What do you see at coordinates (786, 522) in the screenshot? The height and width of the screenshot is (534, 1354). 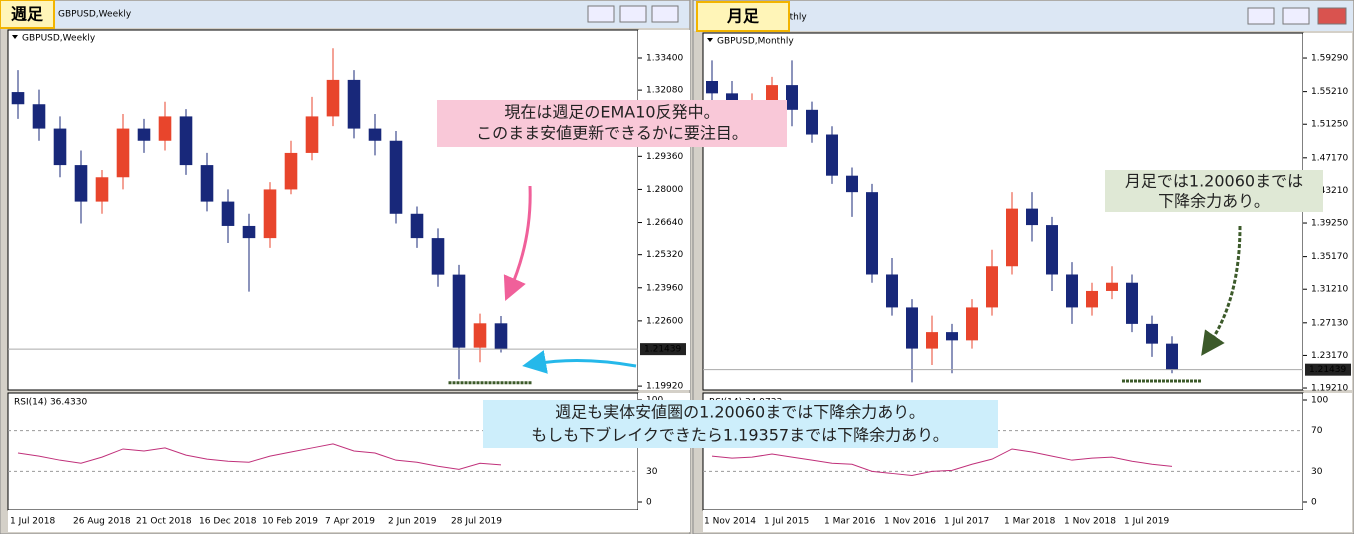 I see `x-tick-label: 1 Jul 2015` at bounding box center [786, 522].